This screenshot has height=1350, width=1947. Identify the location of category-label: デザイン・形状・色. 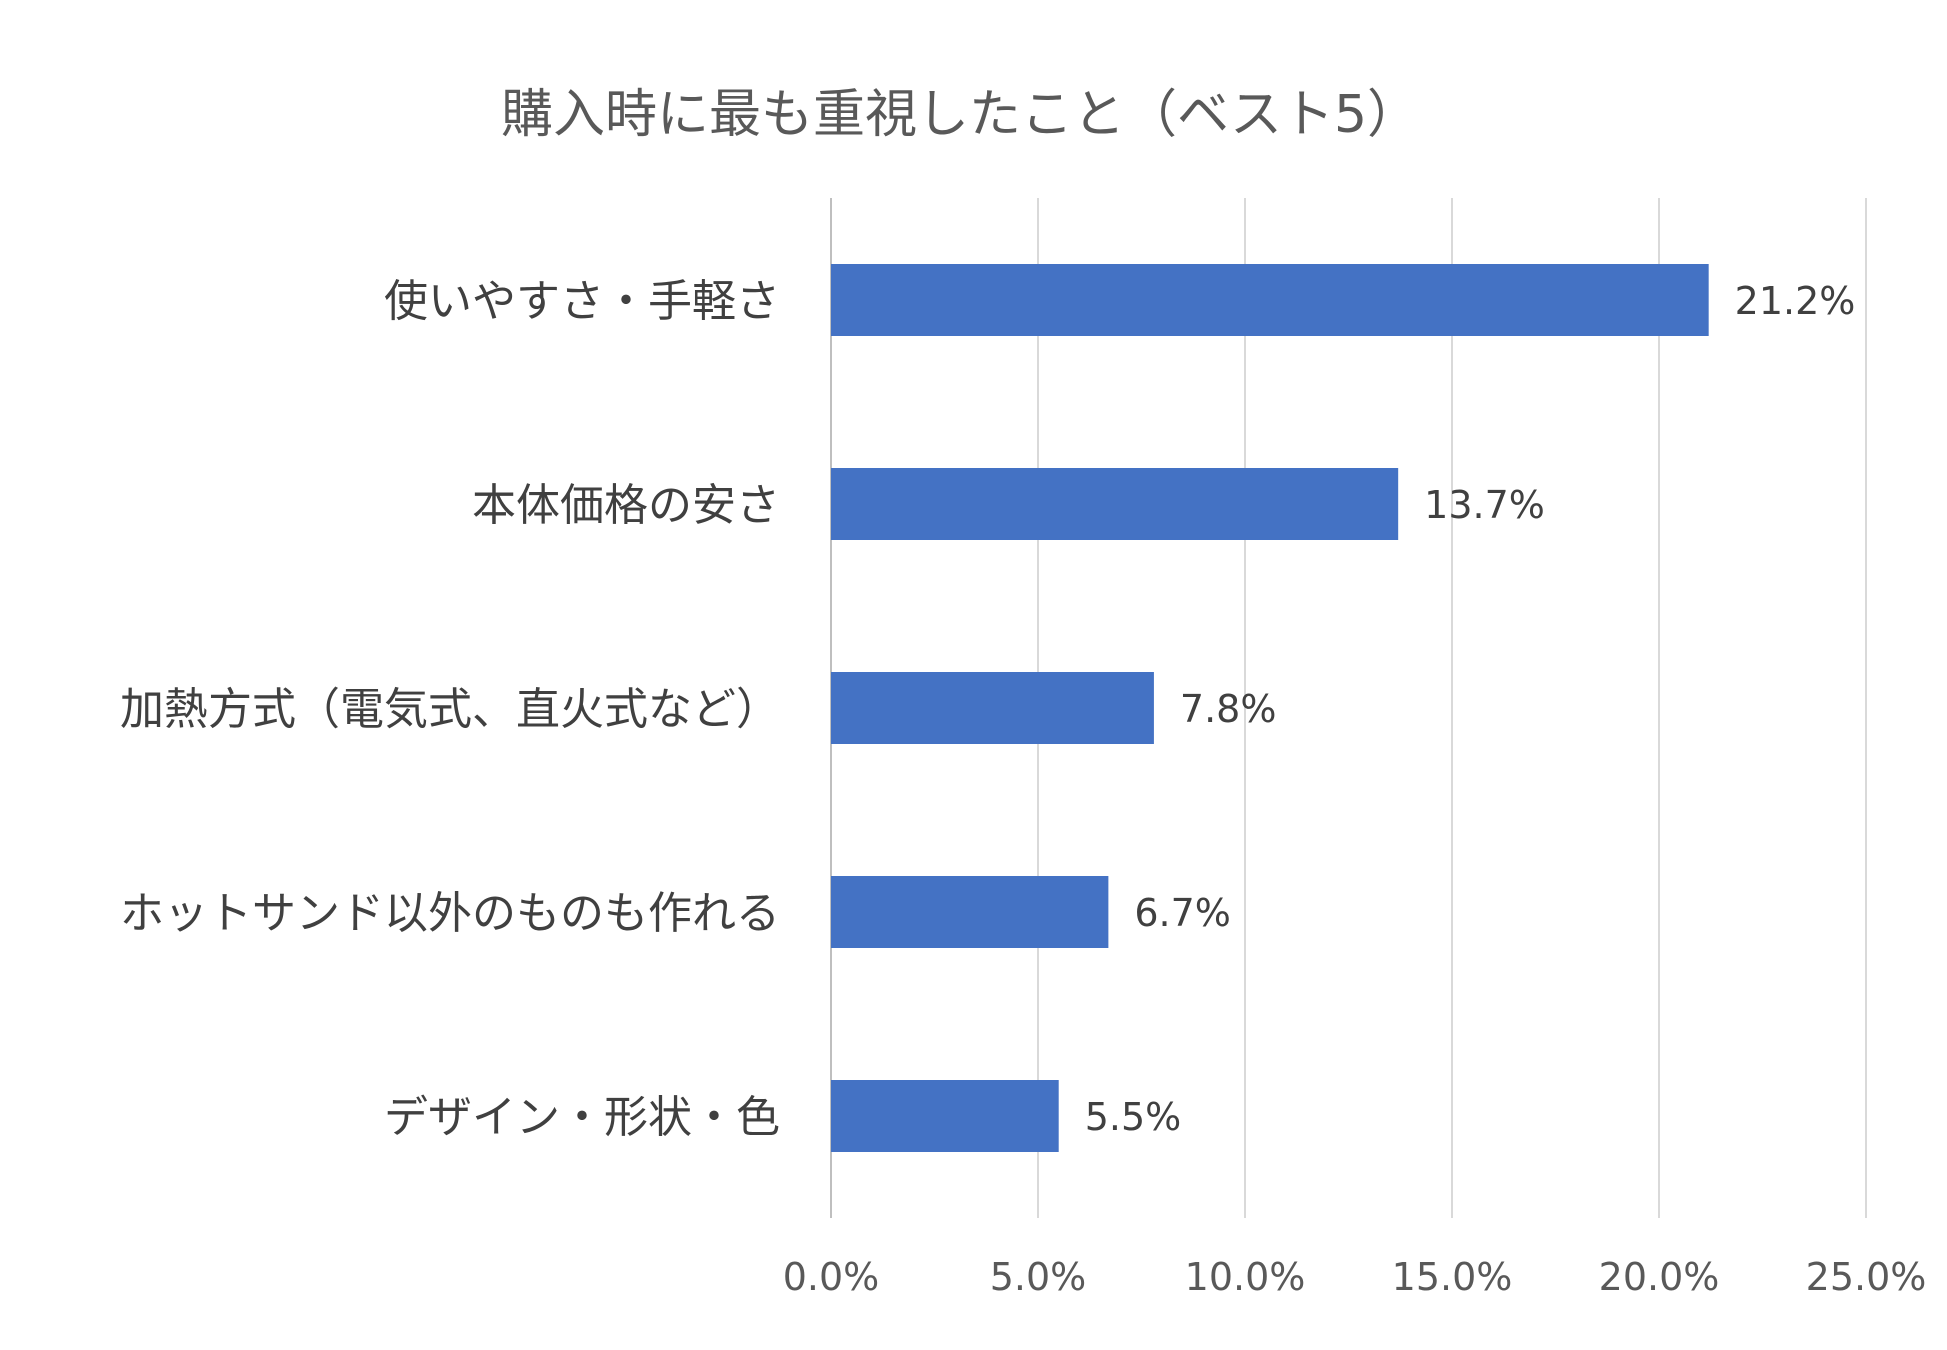
(582, 1117).